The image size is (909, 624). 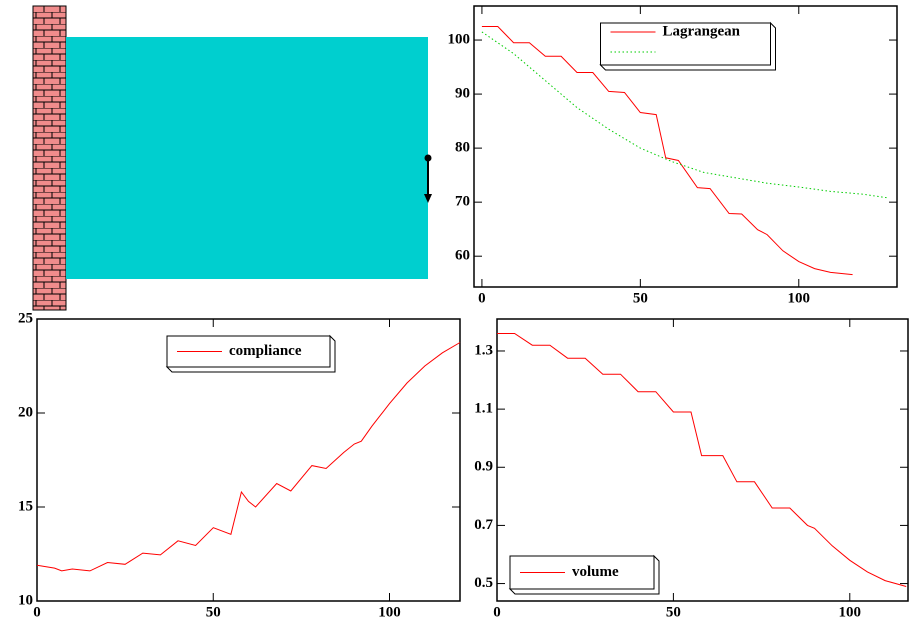 What do you see at coordinates (25, 318) in the screenshot?
I see `y-tick-label: 25` at bounding box center [25, 318].